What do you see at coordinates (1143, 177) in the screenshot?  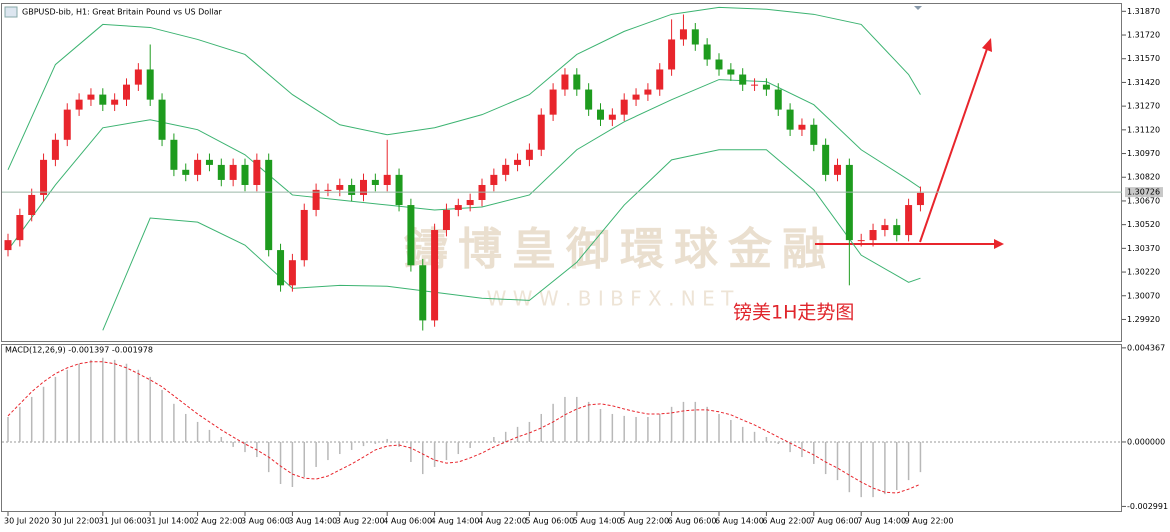 I see `y-tick-label: 1.30820` at bounding box center [1143, 177].